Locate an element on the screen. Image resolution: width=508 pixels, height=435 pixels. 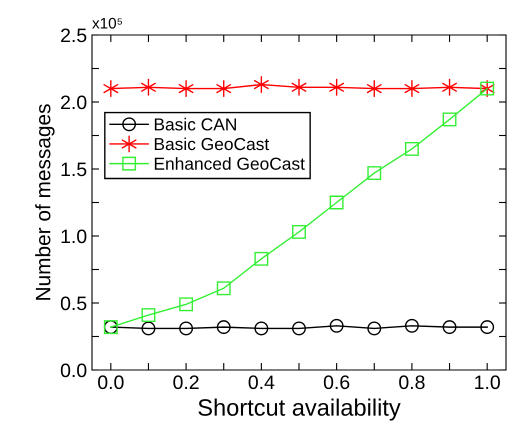
y-tick-label: 2.0 is located at coordinates (73, 102).